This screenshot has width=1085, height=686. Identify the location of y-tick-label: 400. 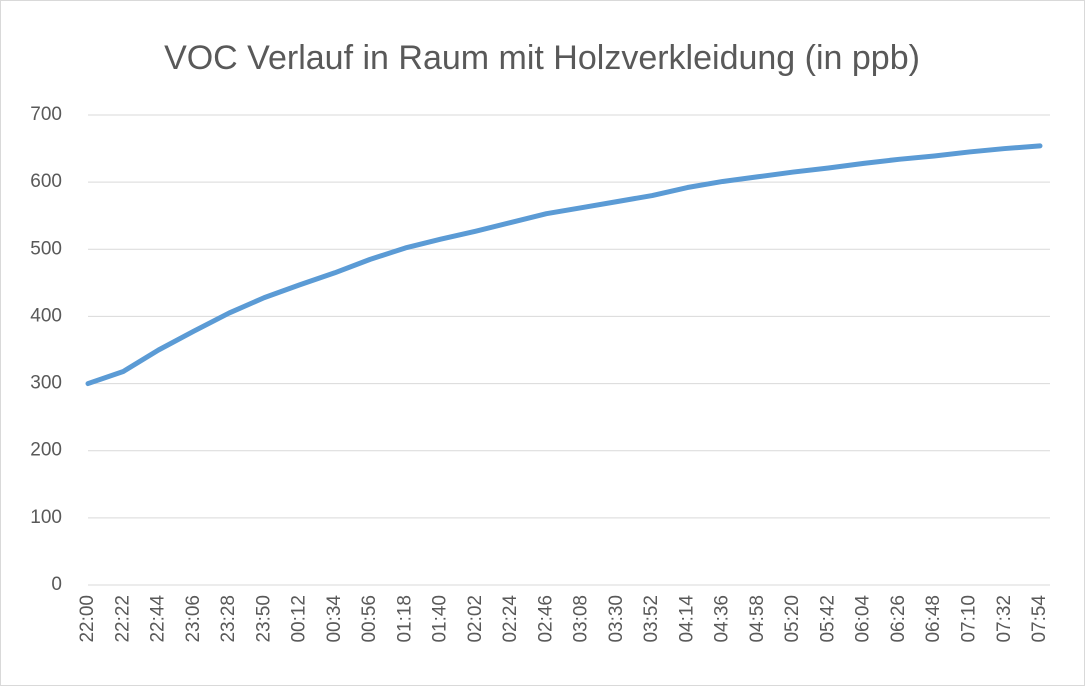
(46, 315).